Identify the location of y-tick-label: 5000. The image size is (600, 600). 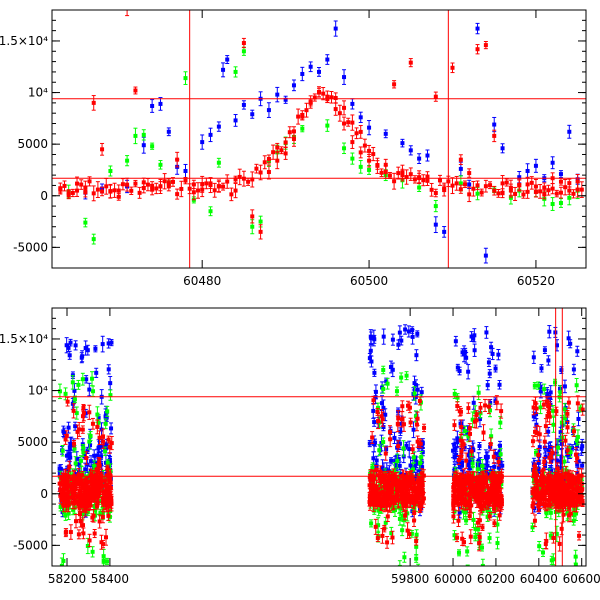
(32, 144).